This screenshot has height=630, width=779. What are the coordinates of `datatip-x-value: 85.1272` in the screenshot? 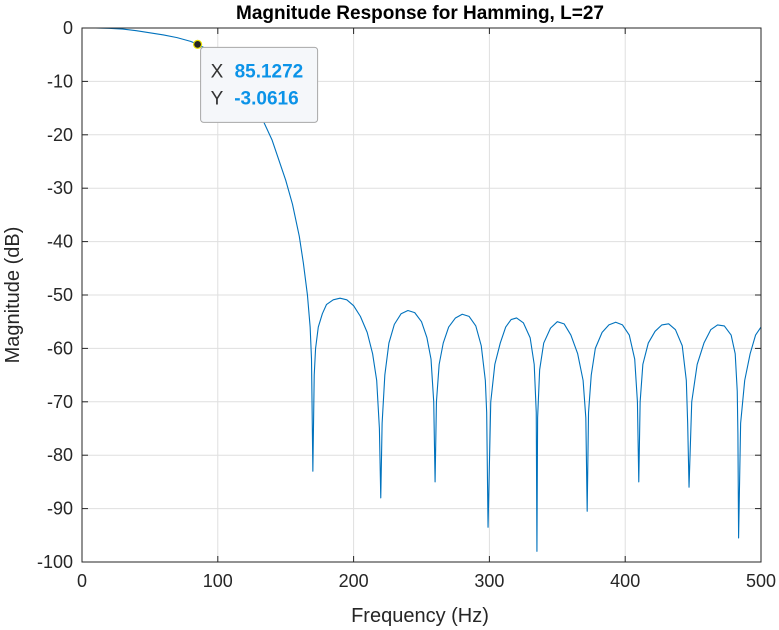 It's located at (269, 71).